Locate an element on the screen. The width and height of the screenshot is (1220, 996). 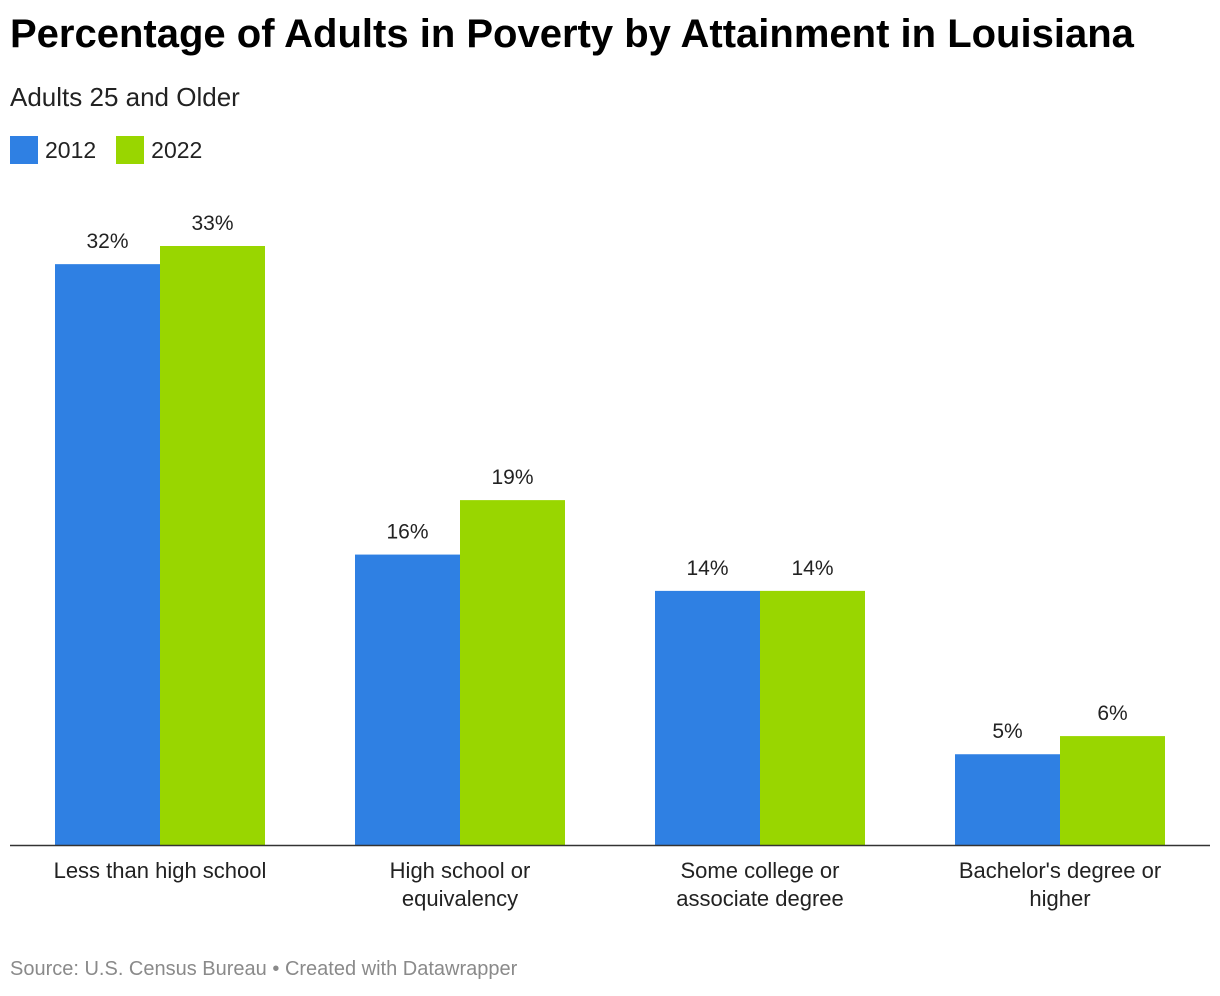
data-label-2012-4: 5% is located at coordinates (1007, 731).